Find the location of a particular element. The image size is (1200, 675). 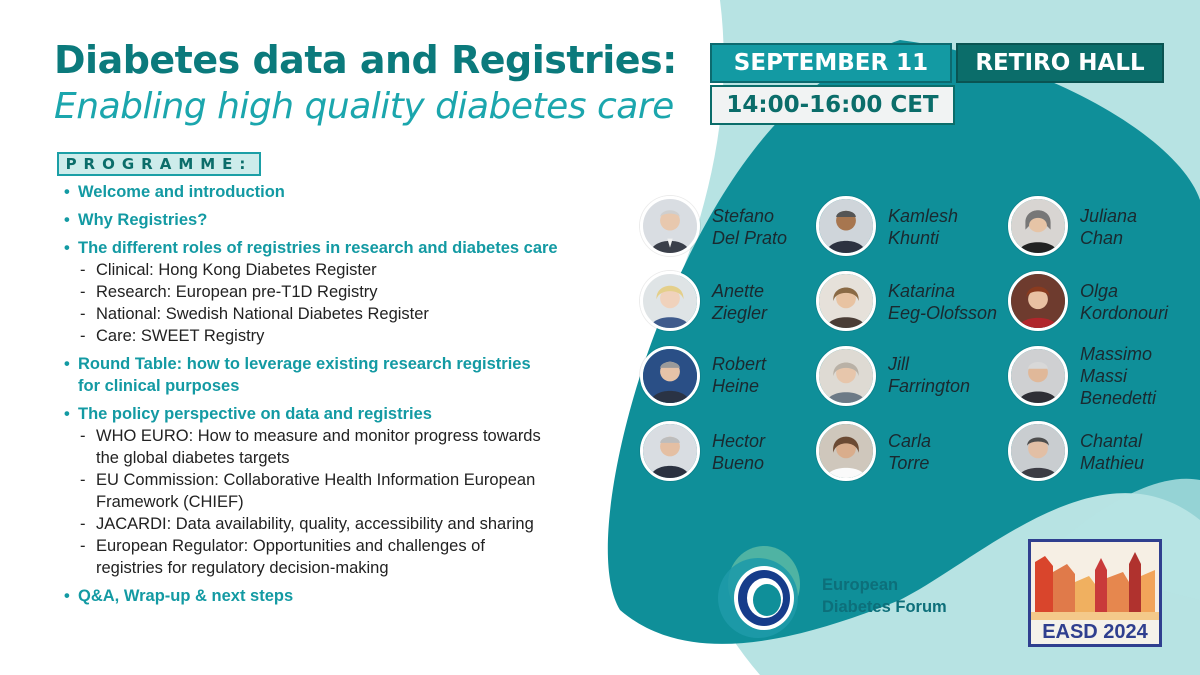

speaker-name: Stefano Del Prato is located at coordinates (750, 227).